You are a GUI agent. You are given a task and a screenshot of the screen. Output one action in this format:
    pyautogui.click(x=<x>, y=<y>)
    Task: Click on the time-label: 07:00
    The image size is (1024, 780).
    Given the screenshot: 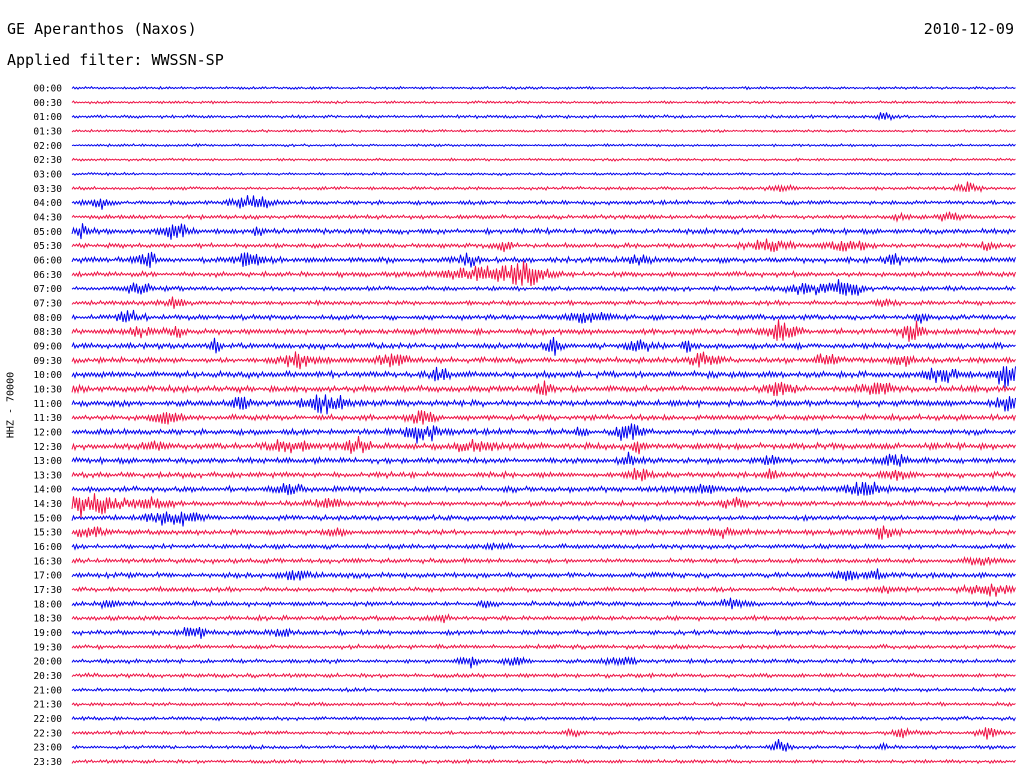 What is the action you would take?
    pyautogui.click(x=47, y=289)
    